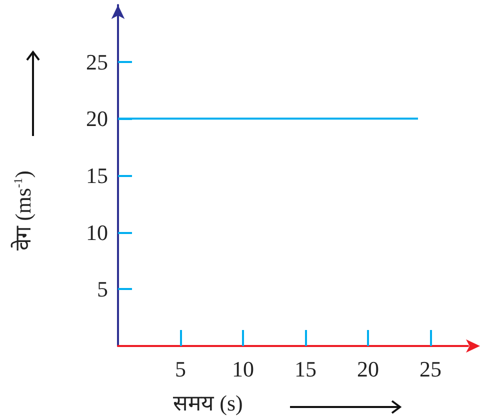 This screenshot has width=480, height=419. What do you see at coordinates (102, 289) in the screenshot?
I see `y-tick-label: 5` at bounding box center [102, 289].